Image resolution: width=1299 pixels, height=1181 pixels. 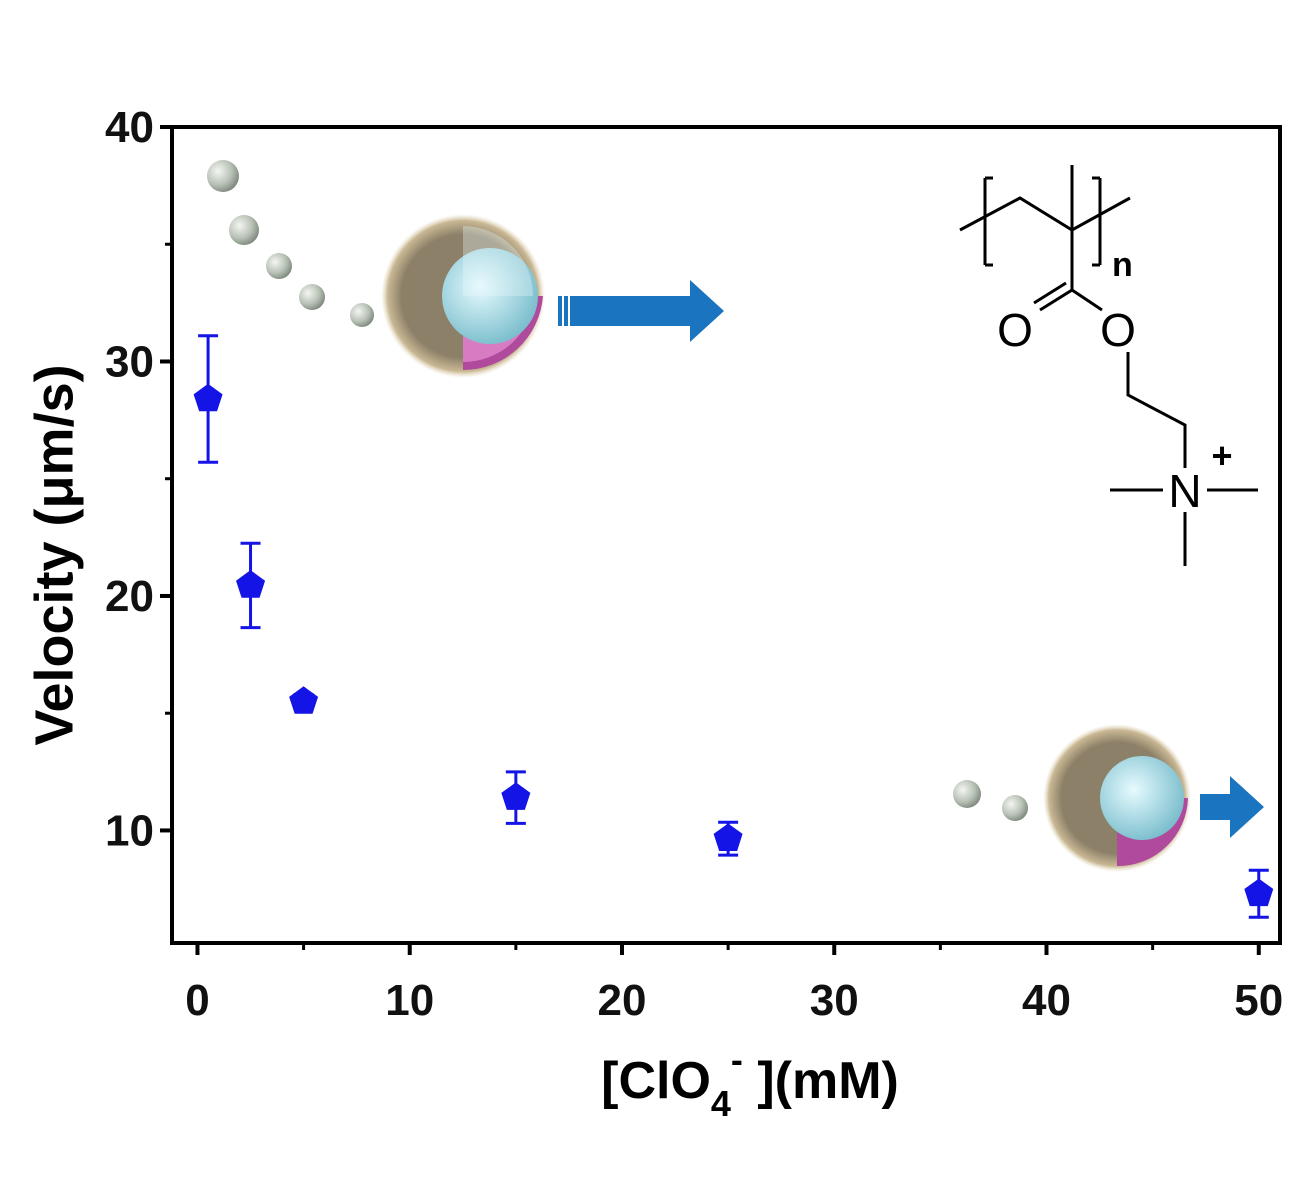 I want to click on x-axis-label: [ClO4- ](mM), so click(x=750, y=1081).